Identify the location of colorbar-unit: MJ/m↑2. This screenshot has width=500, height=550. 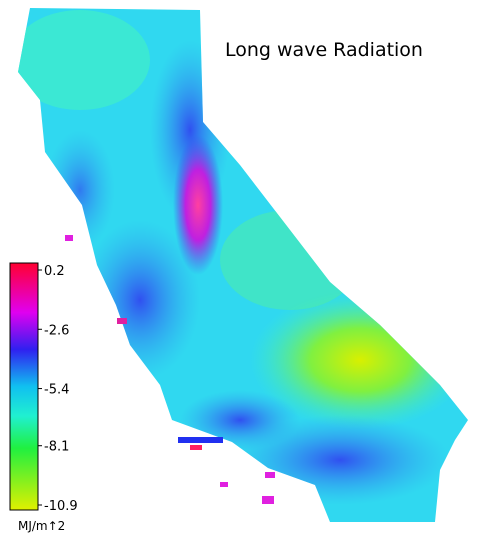
(41, 526).